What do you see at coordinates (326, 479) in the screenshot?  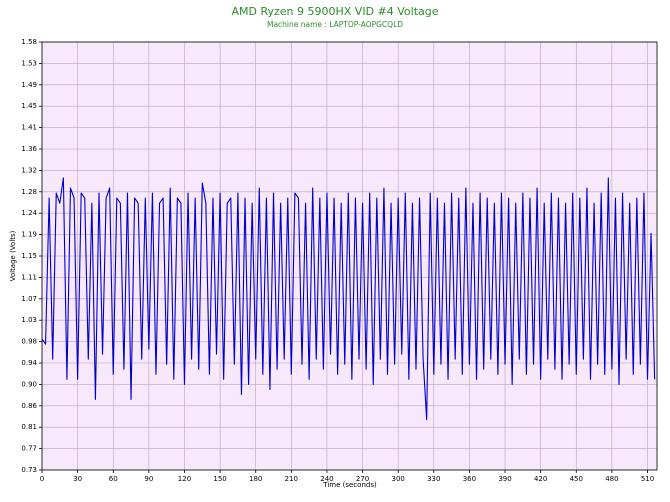 I see `x-tick-label: 240` at bounding box center [326, 479].